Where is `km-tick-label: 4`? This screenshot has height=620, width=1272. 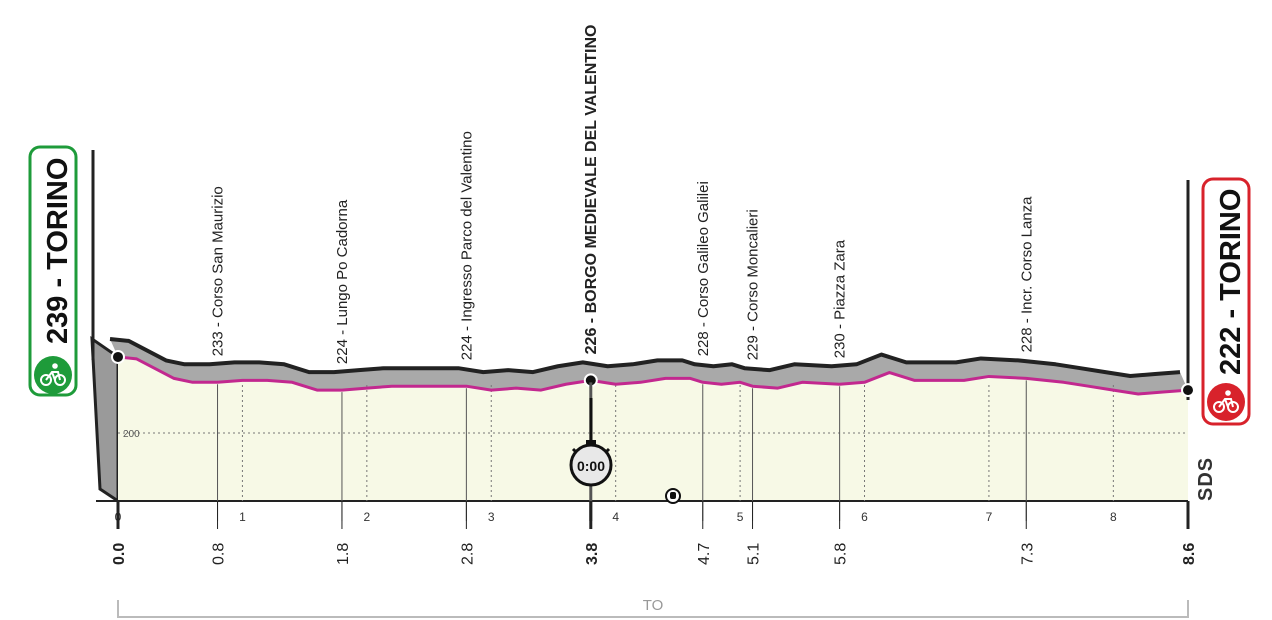 km-tick-label: 4 is located at coordinates (615, 517).